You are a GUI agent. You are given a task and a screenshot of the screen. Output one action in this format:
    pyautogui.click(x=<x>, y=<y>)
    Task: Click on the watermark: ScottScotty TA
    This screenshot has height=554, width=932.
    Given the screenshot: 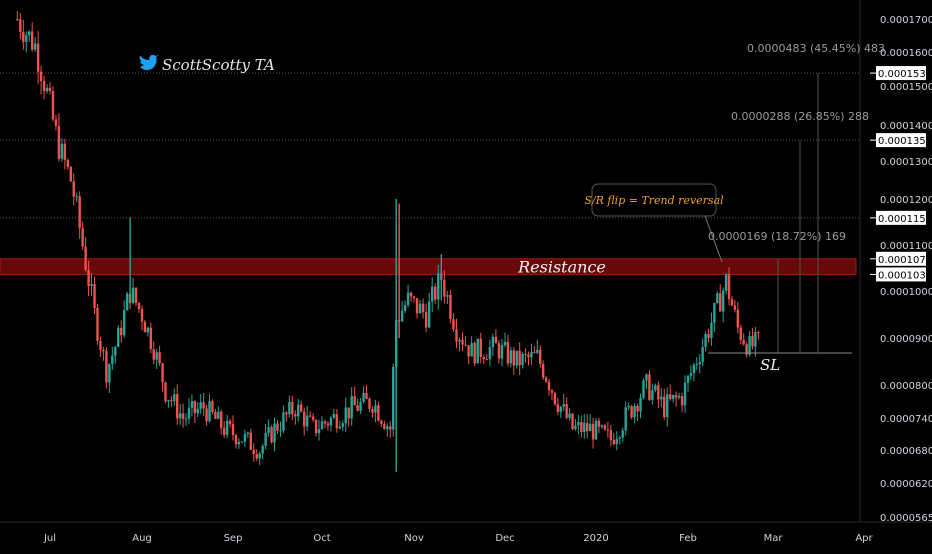 What is the action you would take?
    pyautogui.click(x=207, y=64)
    